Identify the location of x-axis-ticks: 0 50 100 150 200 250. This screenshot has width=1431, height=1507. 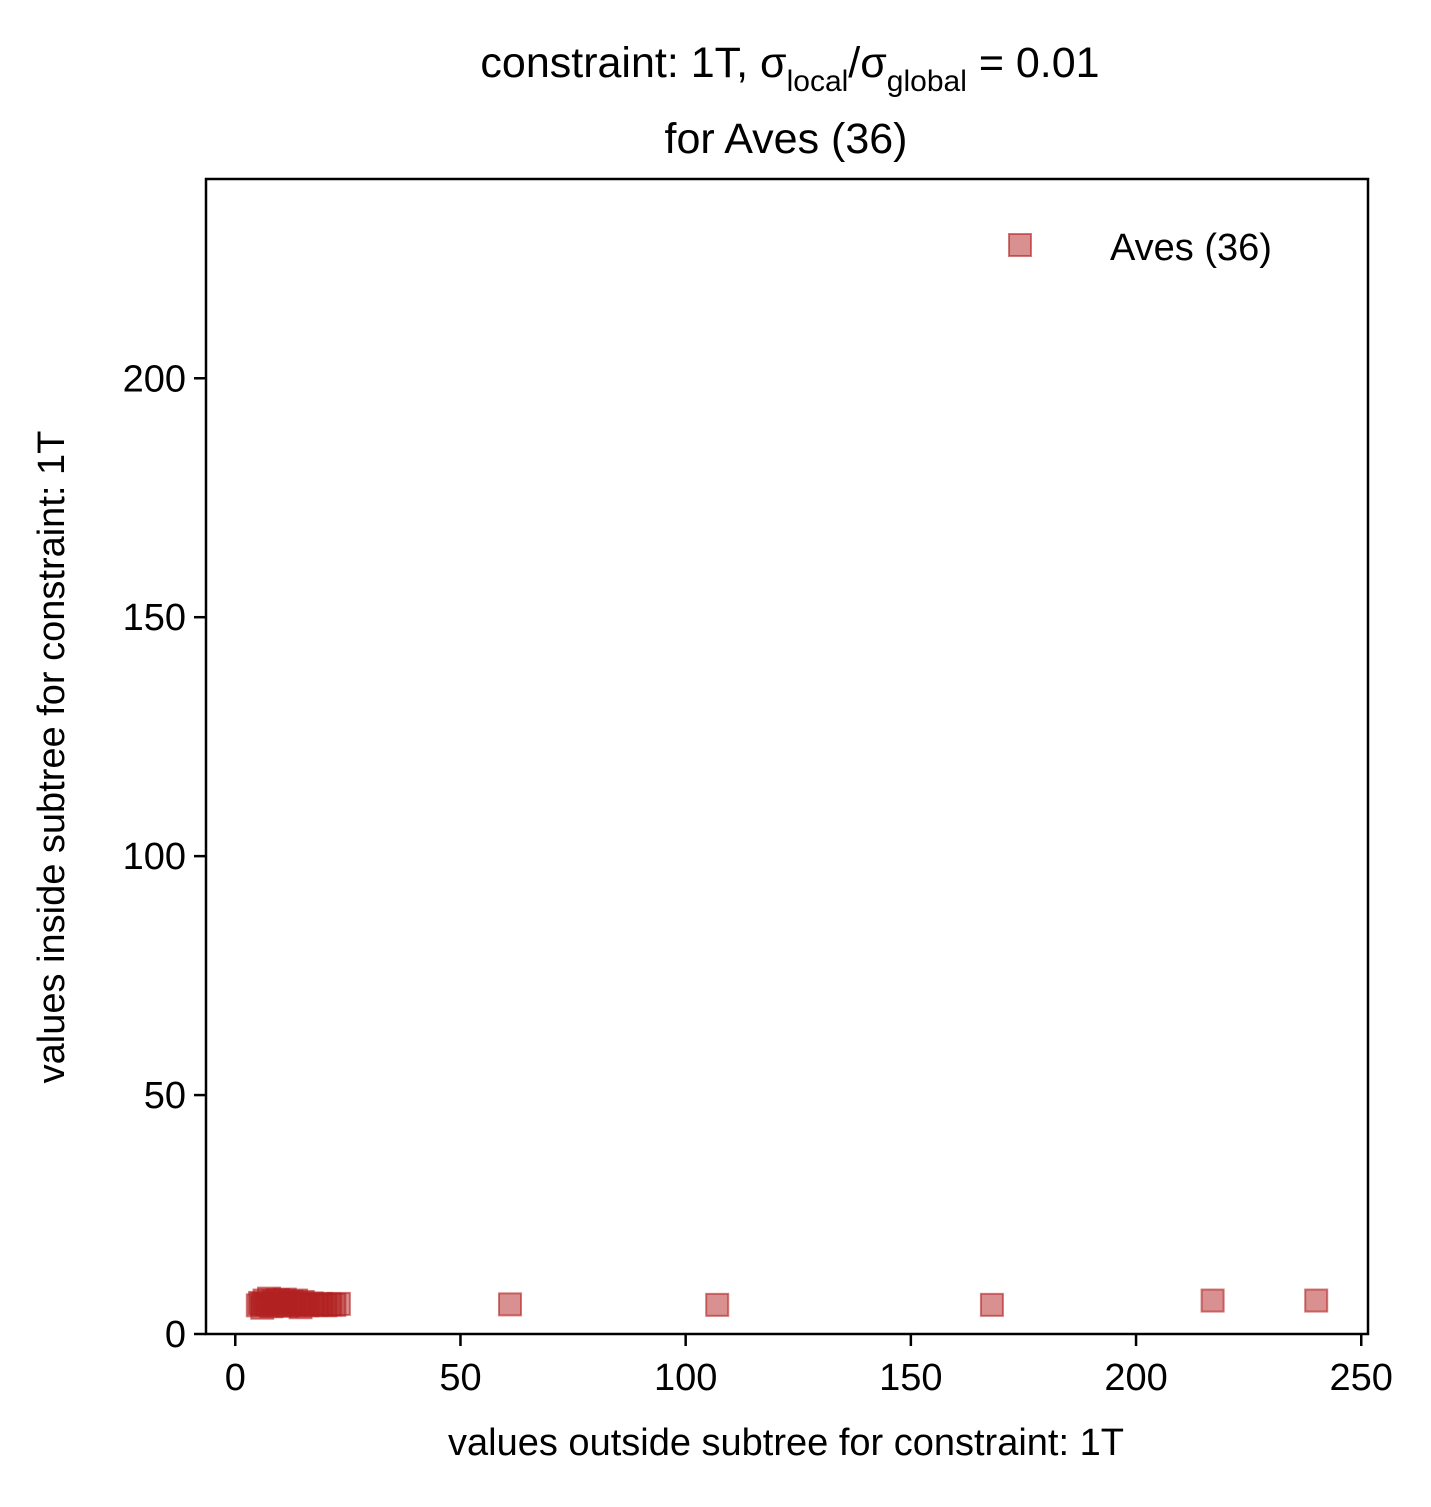
(809, 1366).